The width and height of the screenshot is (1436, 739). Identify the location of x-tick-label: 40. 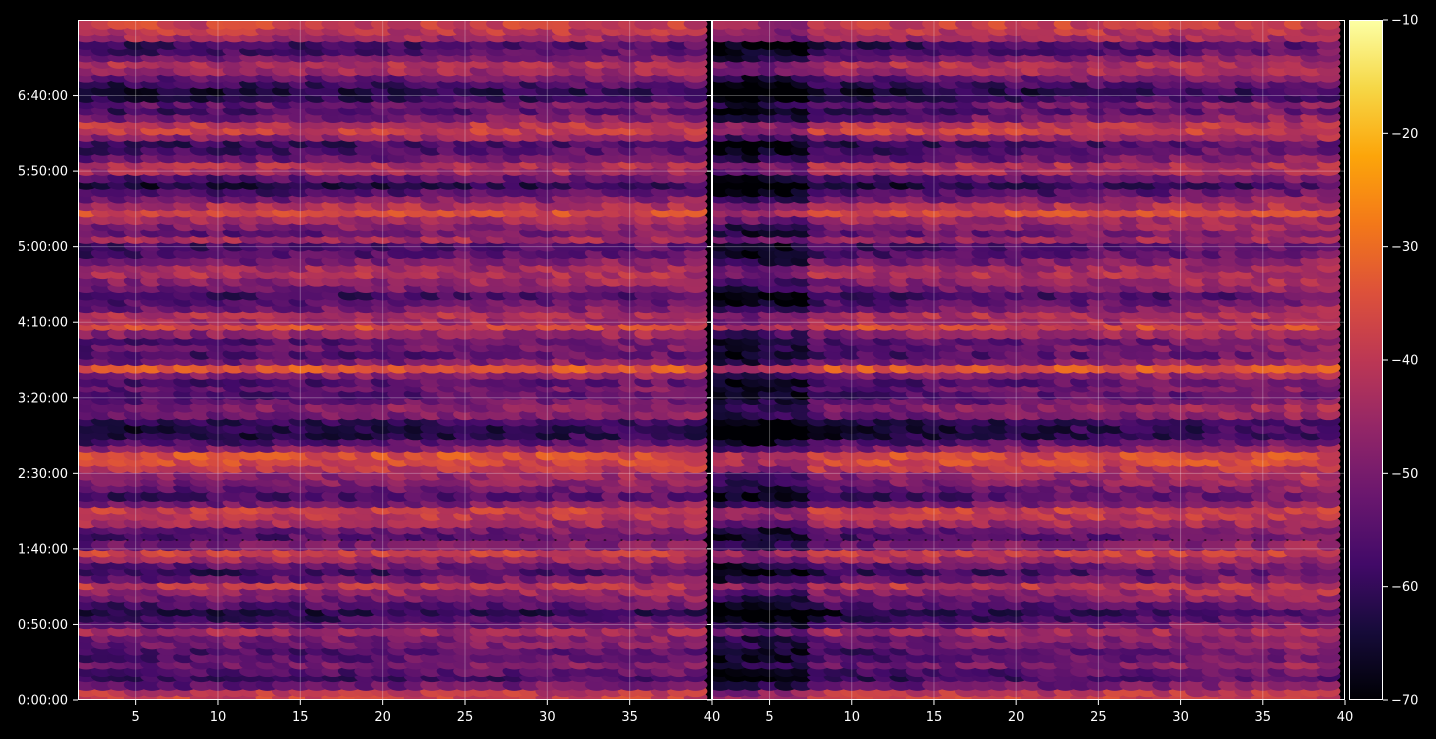
(712, 717).